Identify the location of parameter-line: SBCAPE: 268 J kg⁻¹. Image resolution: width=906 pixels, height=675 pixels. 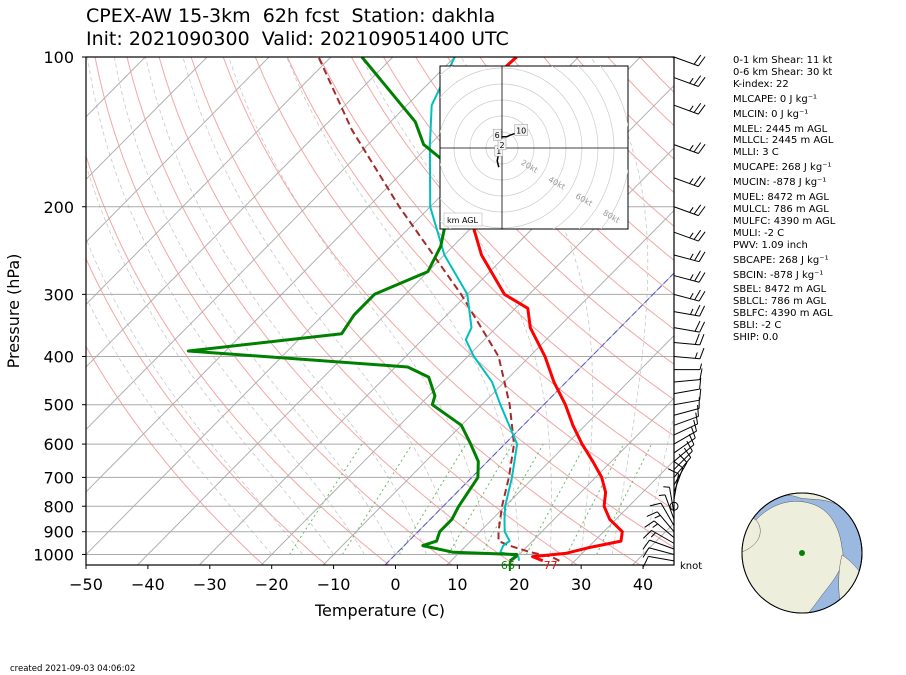
(781, 260).